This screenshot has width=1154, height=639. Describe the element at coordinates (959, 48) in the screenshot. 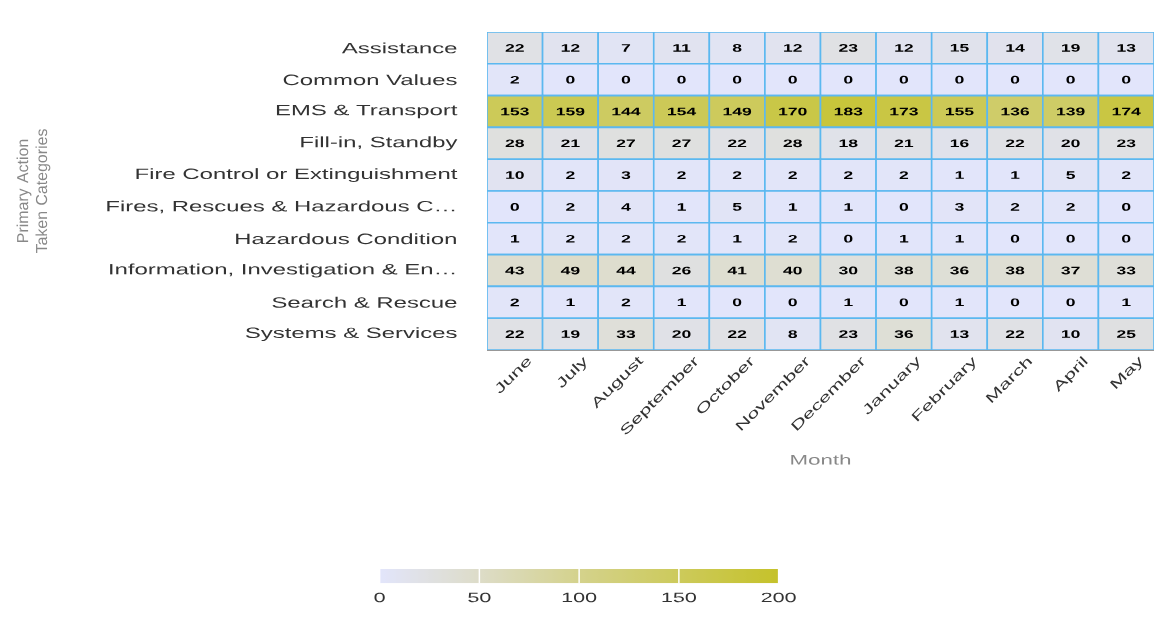

I see `data-label: 15` at that location.